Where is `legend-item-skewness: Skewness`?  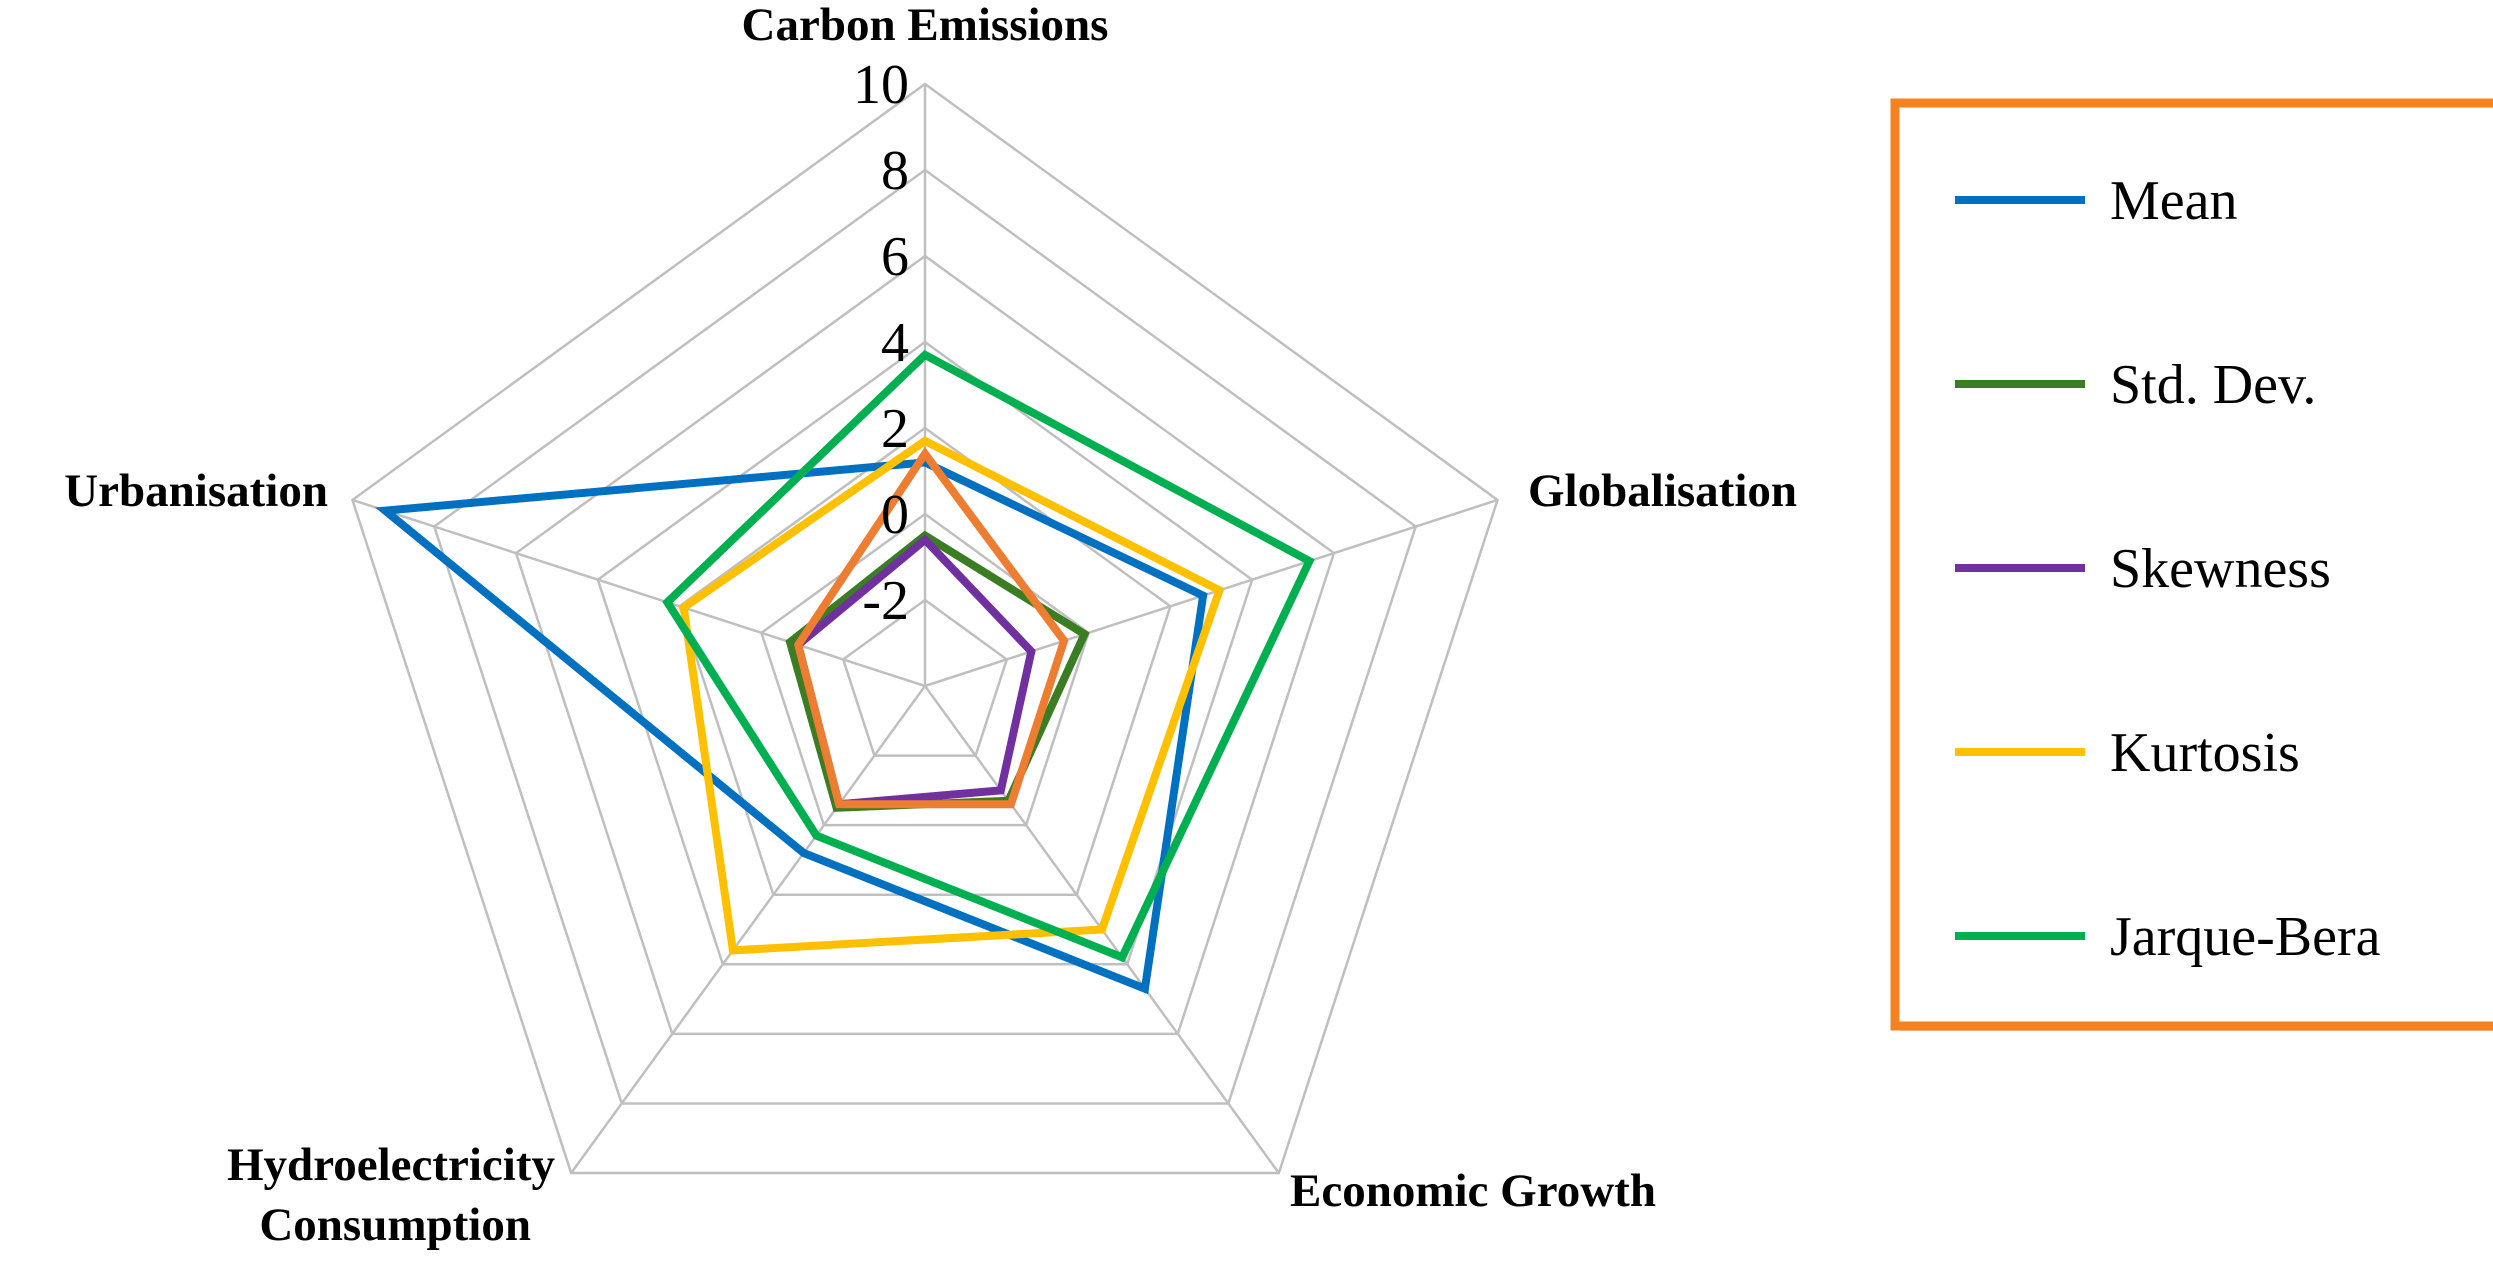
legend-item-skewness: Skewness is located at coordinates (2143, 569).